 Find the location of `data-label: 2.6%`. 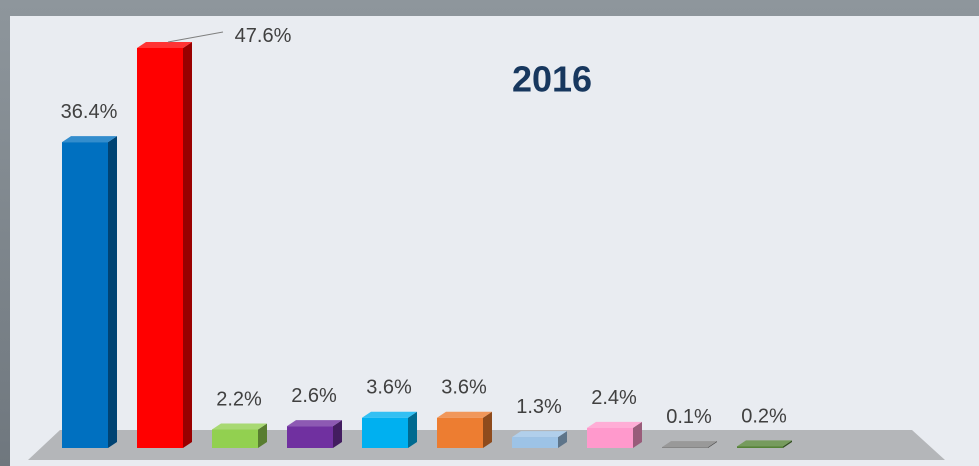

data-label: 2.6% is located at coordinates (314, 396).